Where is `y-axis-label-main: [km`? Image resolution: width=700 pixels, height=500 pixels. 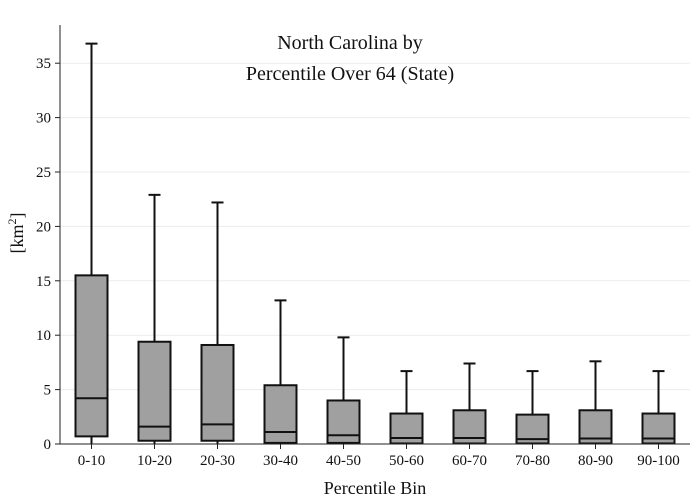
y-axis-label-main: [km is located at coordinates (17, 239).